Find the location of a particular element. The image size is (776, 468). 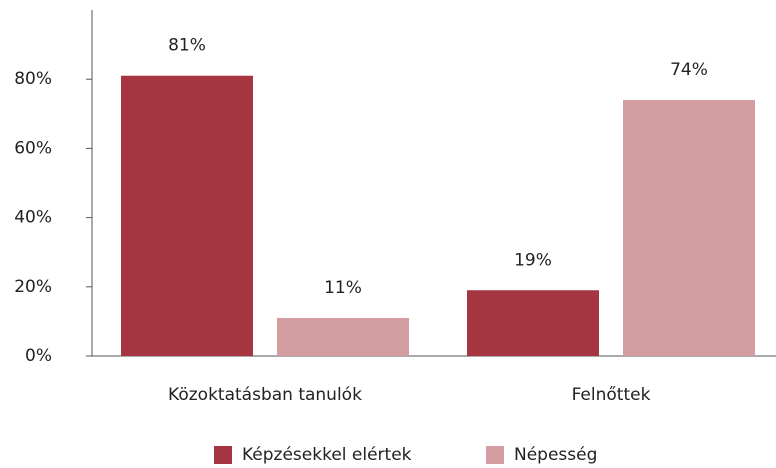

y-tick-label: 20% is located at coordinates (33, 287).